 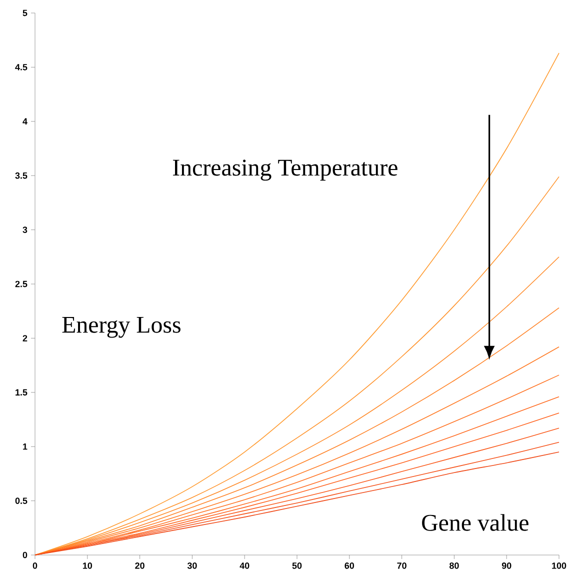 I want to click on y-tick-label: 2, so click(x=25, y=338).